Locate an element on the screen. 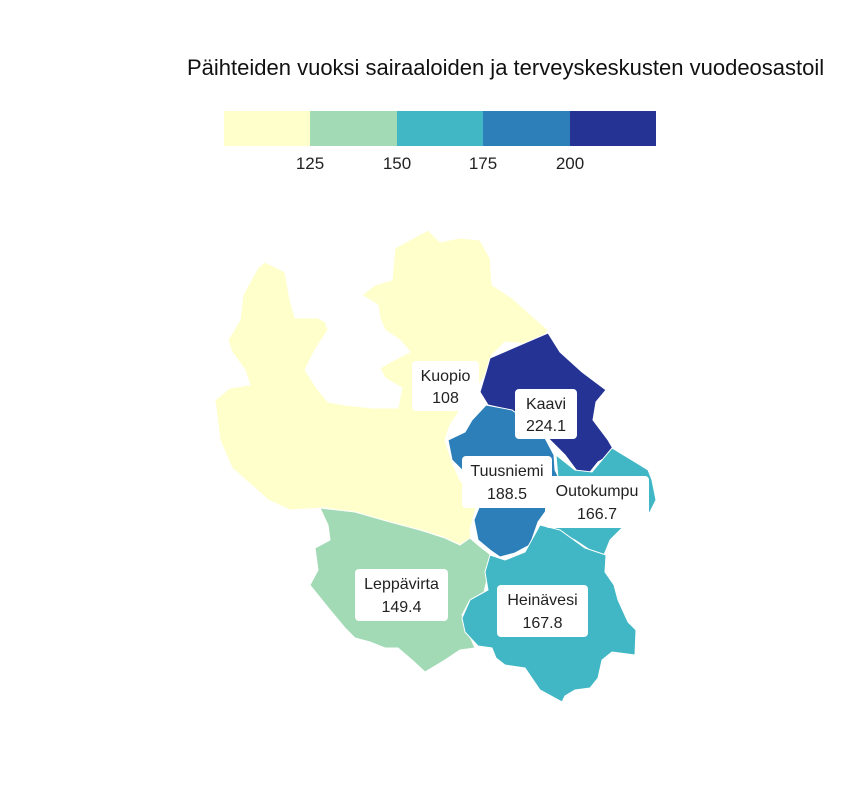 The height and width of the screenshot is (792, 864). label-outokumpu-name: Outokumpu is located at coordinates (597, 491).